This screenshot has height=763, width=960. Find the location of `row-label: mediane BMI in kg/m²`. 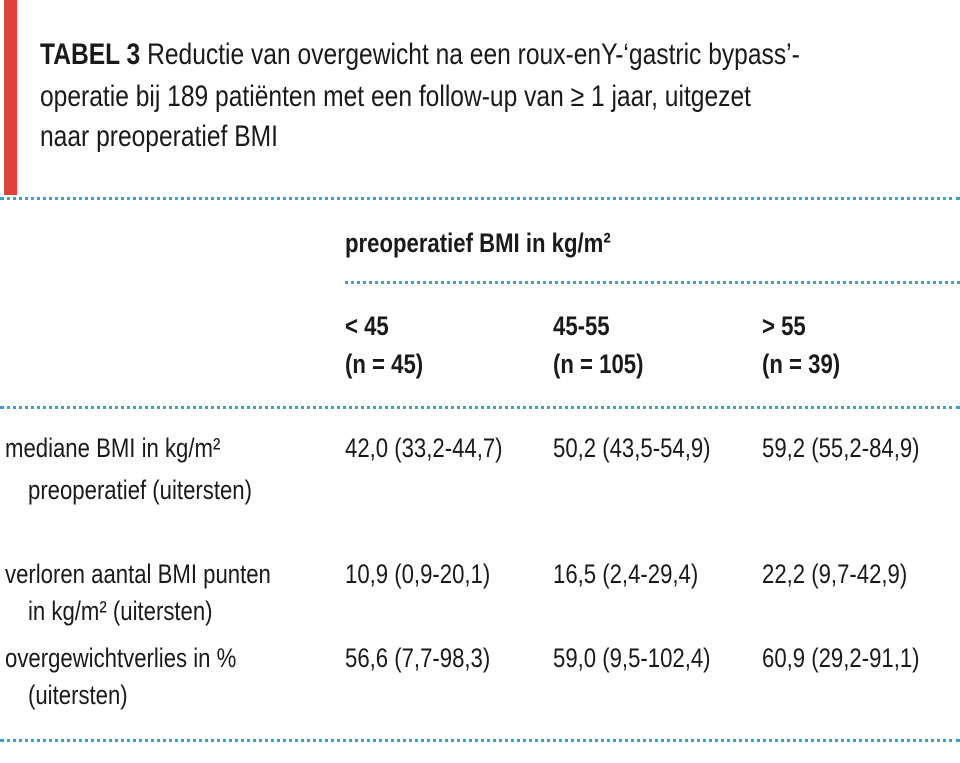

row-label: mediane BMI in kg/m² is located at coordinates (113, 448).